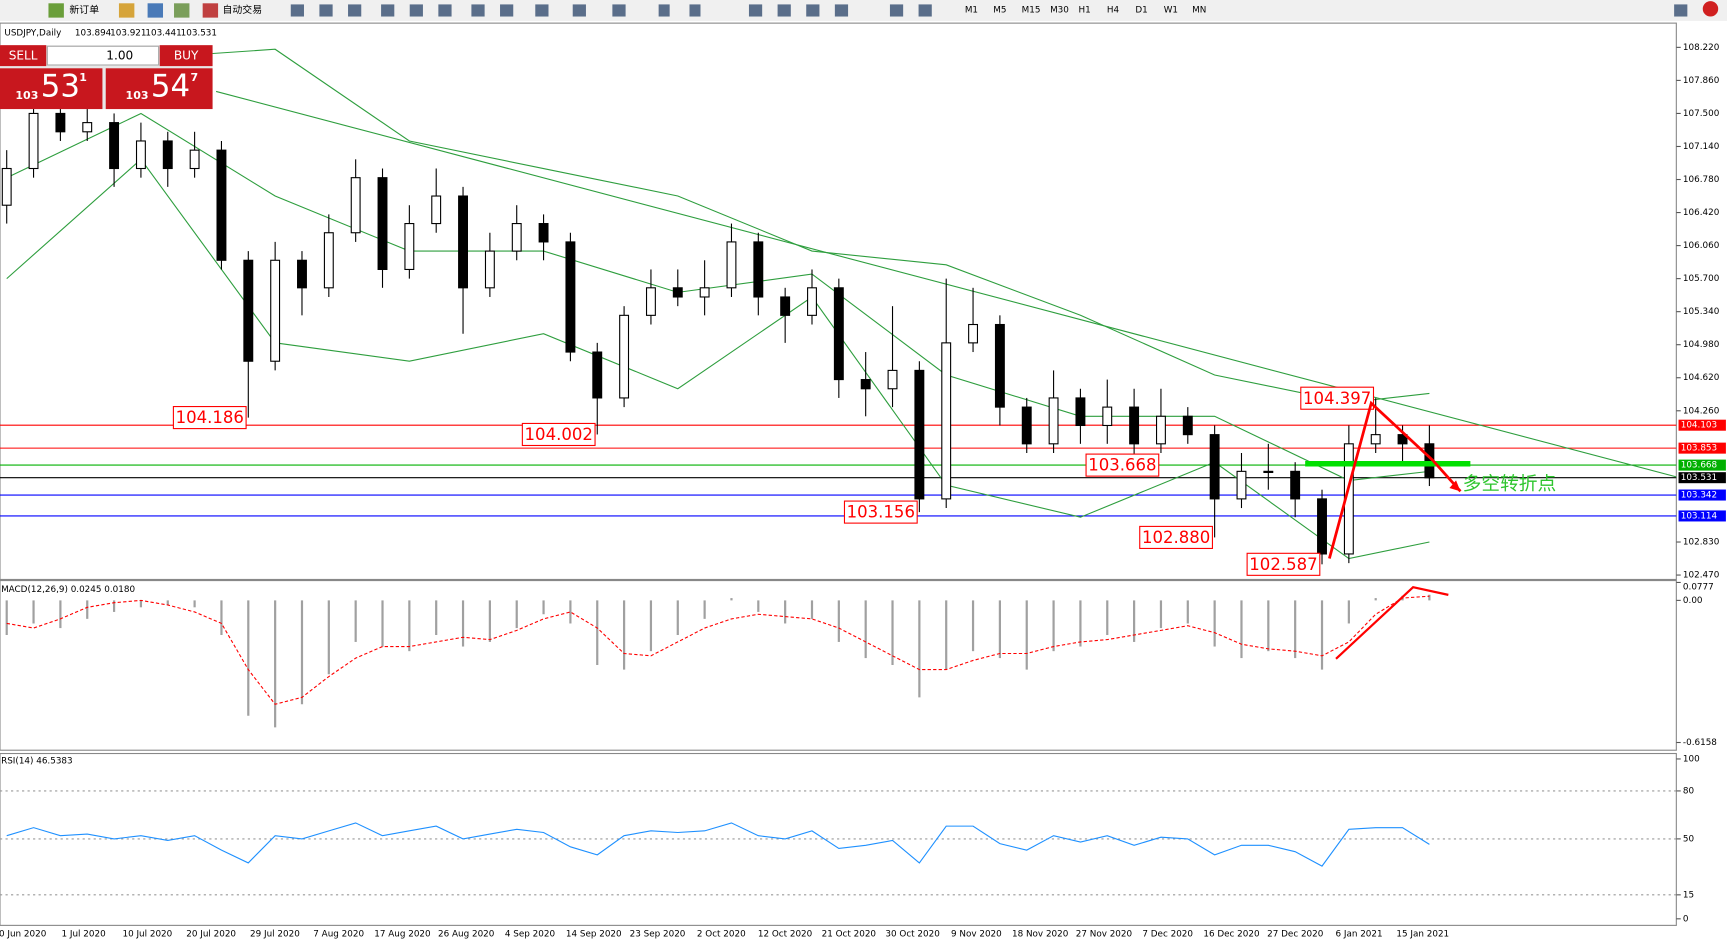  I want to click on ask-fraction: 7, so click(195, 77).